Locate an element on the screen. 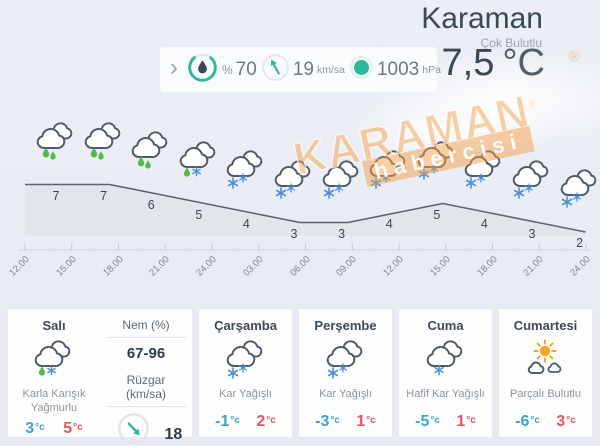 The width and height of the screenshot is (600, 446). pressure-stat: 1003 hPa is located at coordinates (395, 70).